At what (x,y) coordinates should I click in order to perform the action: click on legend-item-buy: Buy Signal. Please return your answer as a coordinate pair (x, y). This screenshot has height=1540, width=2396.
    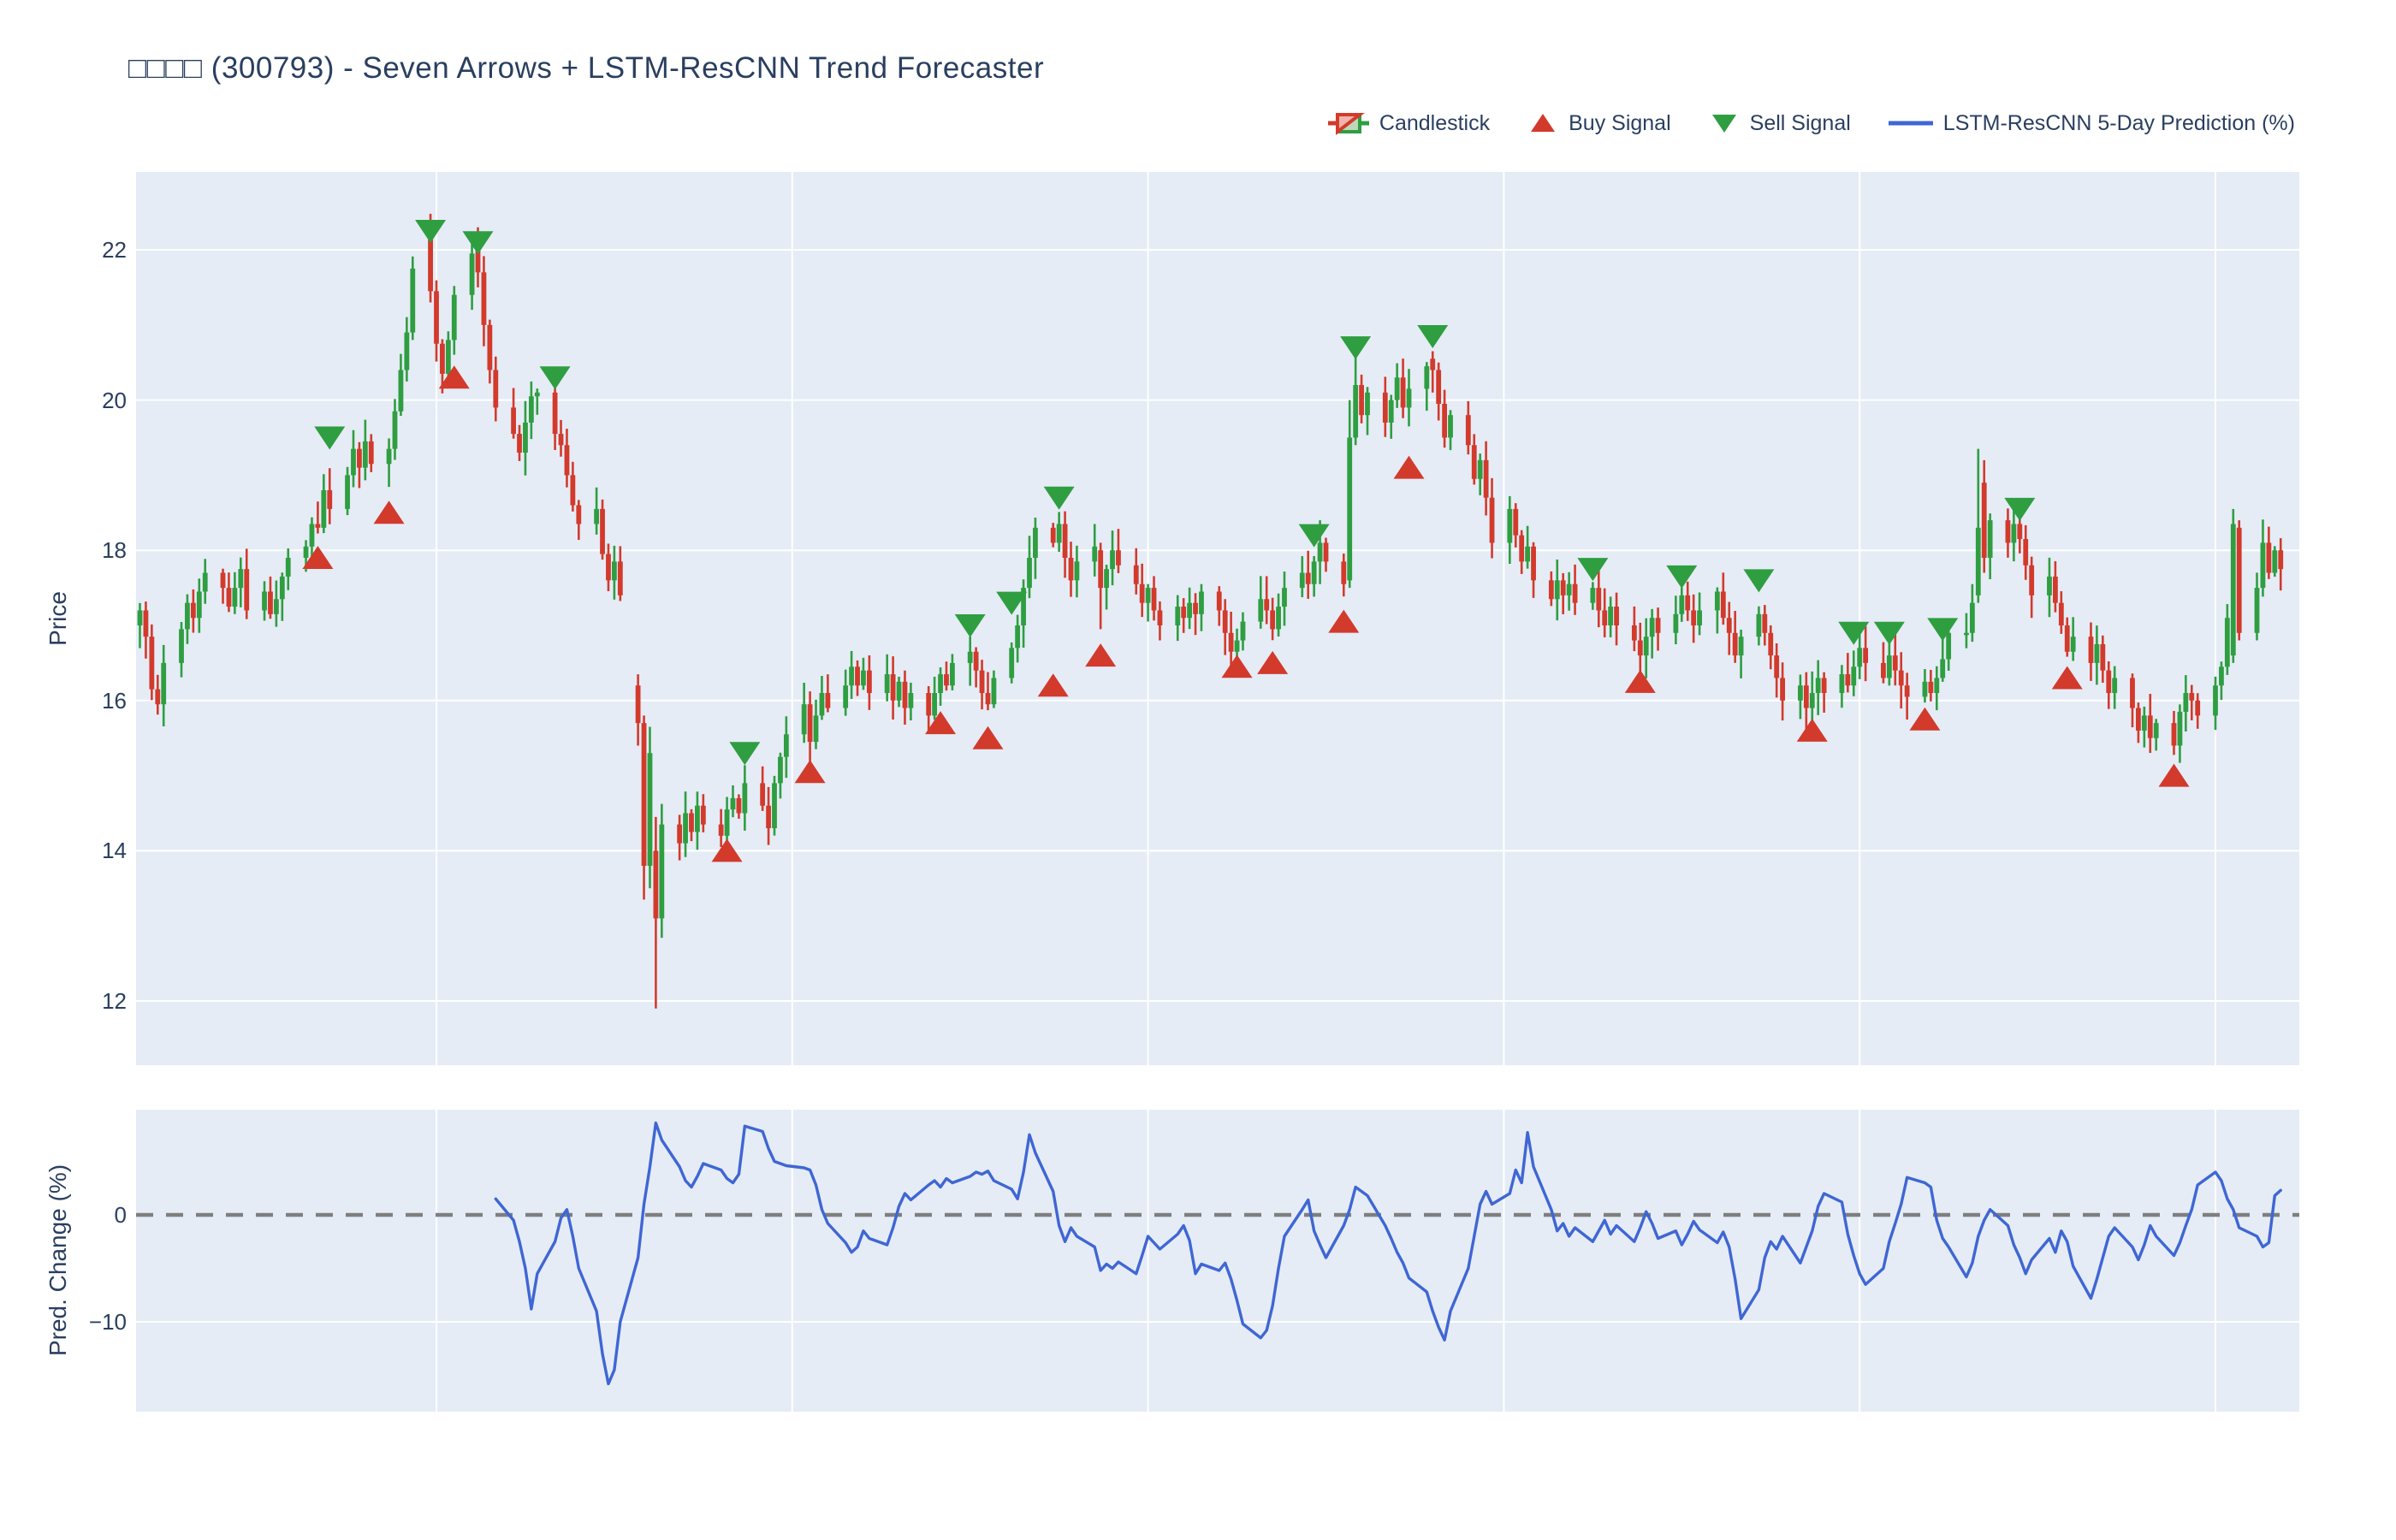
    Looking at the image, I should click on (1599, 123).